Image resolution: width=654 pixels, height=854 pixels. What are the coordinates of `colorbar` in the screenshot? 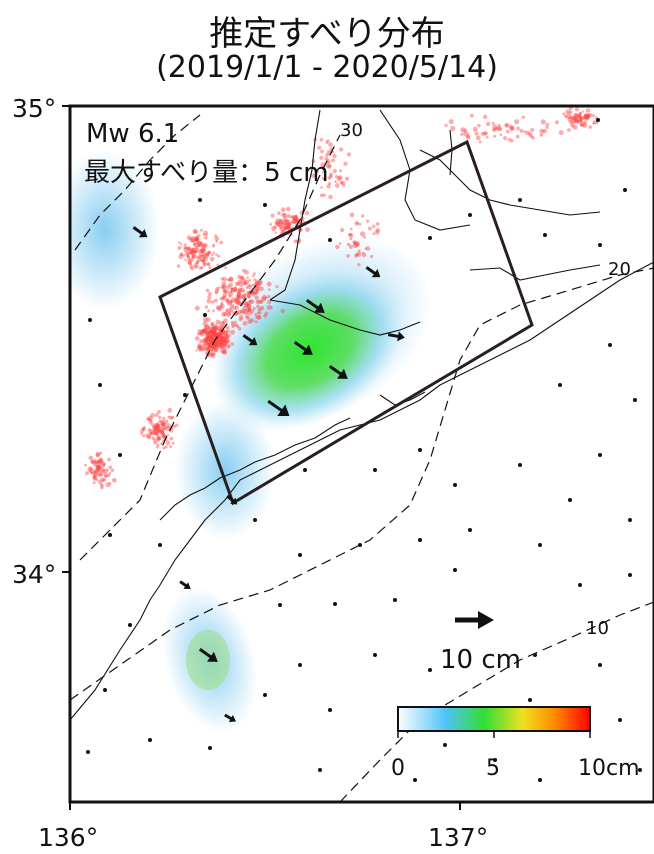 It's located at (494, 719).